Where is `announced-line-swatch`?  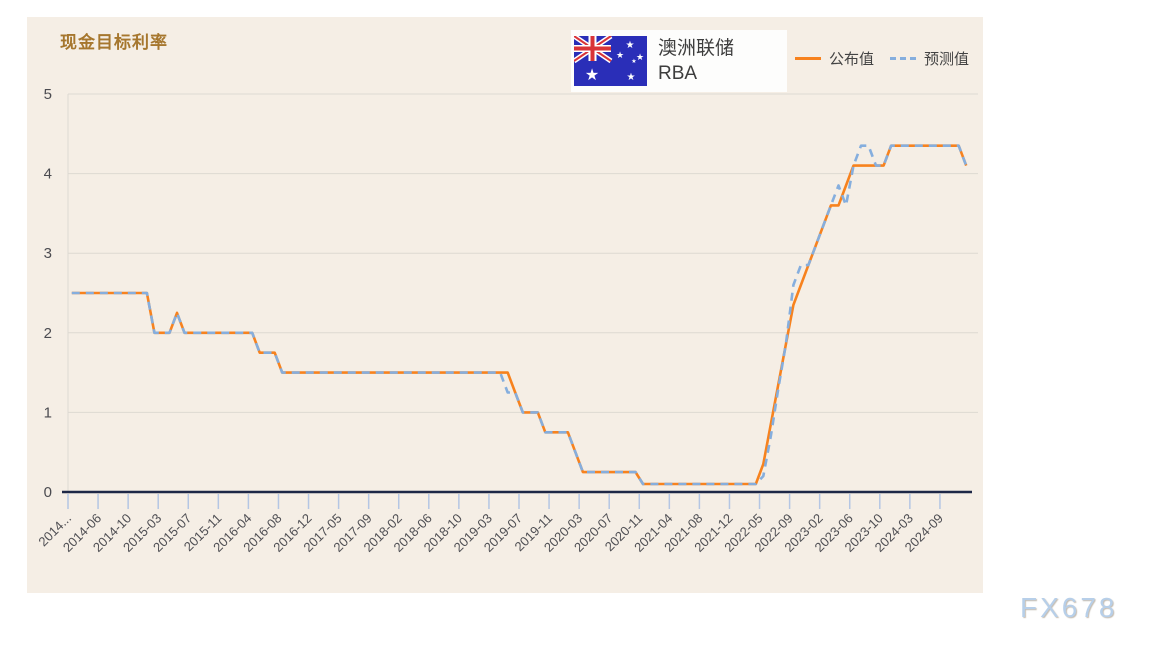 announced-line-swatch is located at coordinates (808, 58).